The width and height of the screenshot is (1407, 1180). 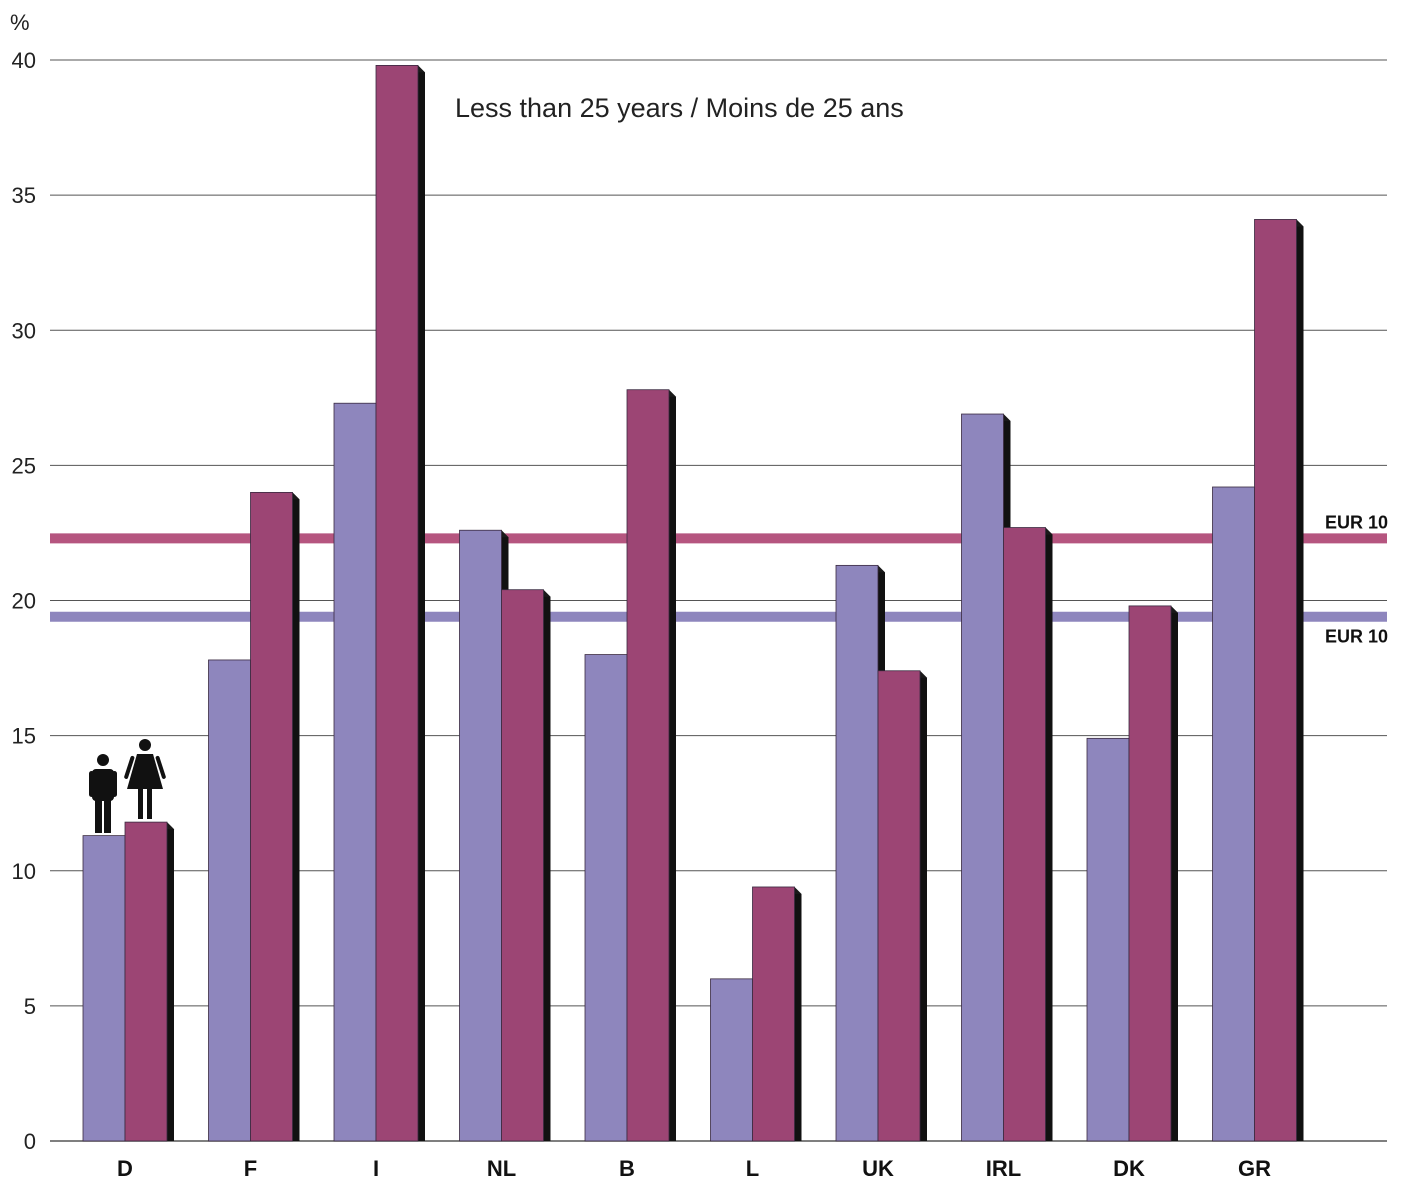 What do you see at coordinates (397, 603) in the screenshot?
I see `bar-i-women` at bounding box center [397, 603].